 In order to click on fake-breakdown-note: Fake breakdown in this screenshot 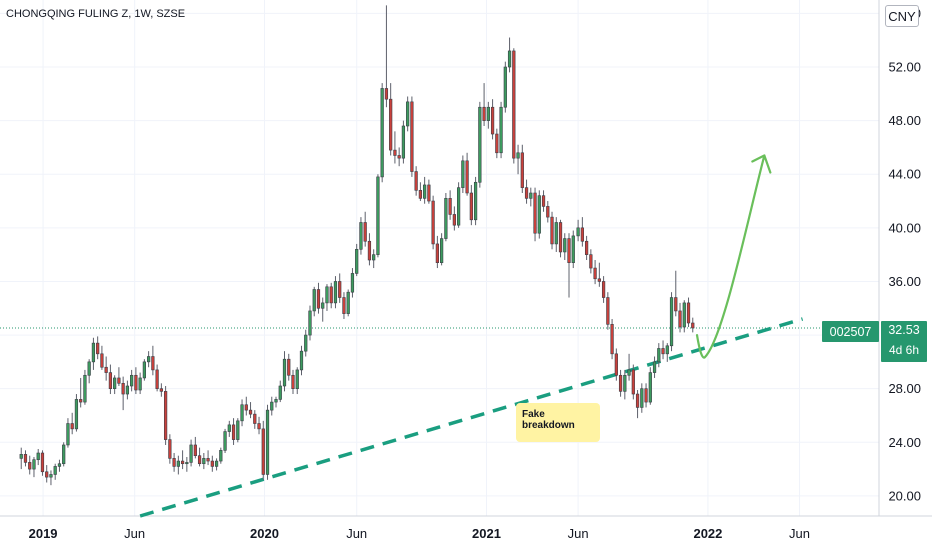, I will do `click(558, 422)`.